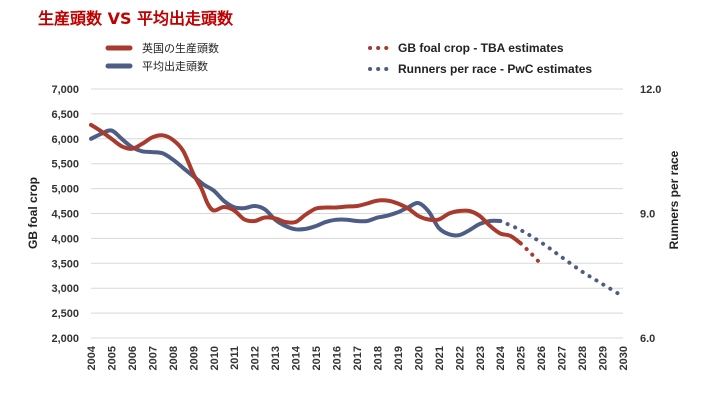  Describe the element at coordinates (136, 18) in the screenshot. I see `chart-title: 生産頭数 VS 平均出走頭数` at that location.